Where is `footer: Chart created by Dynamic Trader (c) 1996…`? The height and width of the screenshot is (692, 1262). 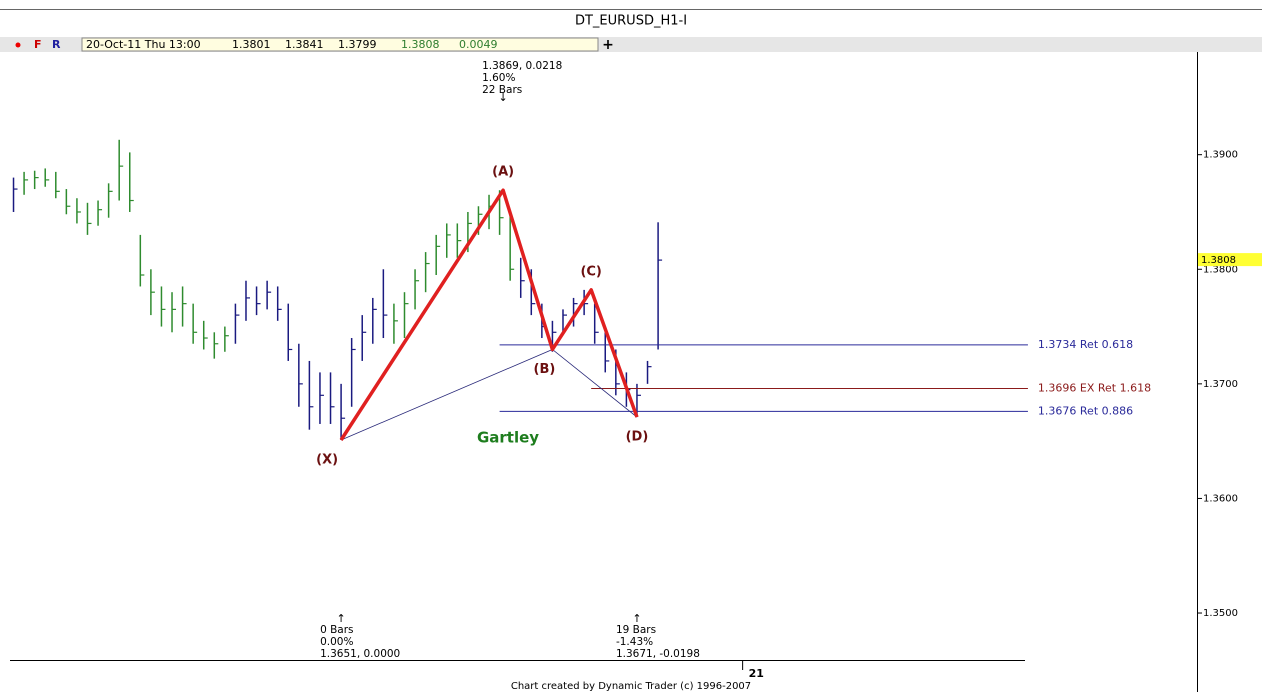 footer: Chart created by Dynamic Trader (c) 1996… is located at coordinates (631, 686).